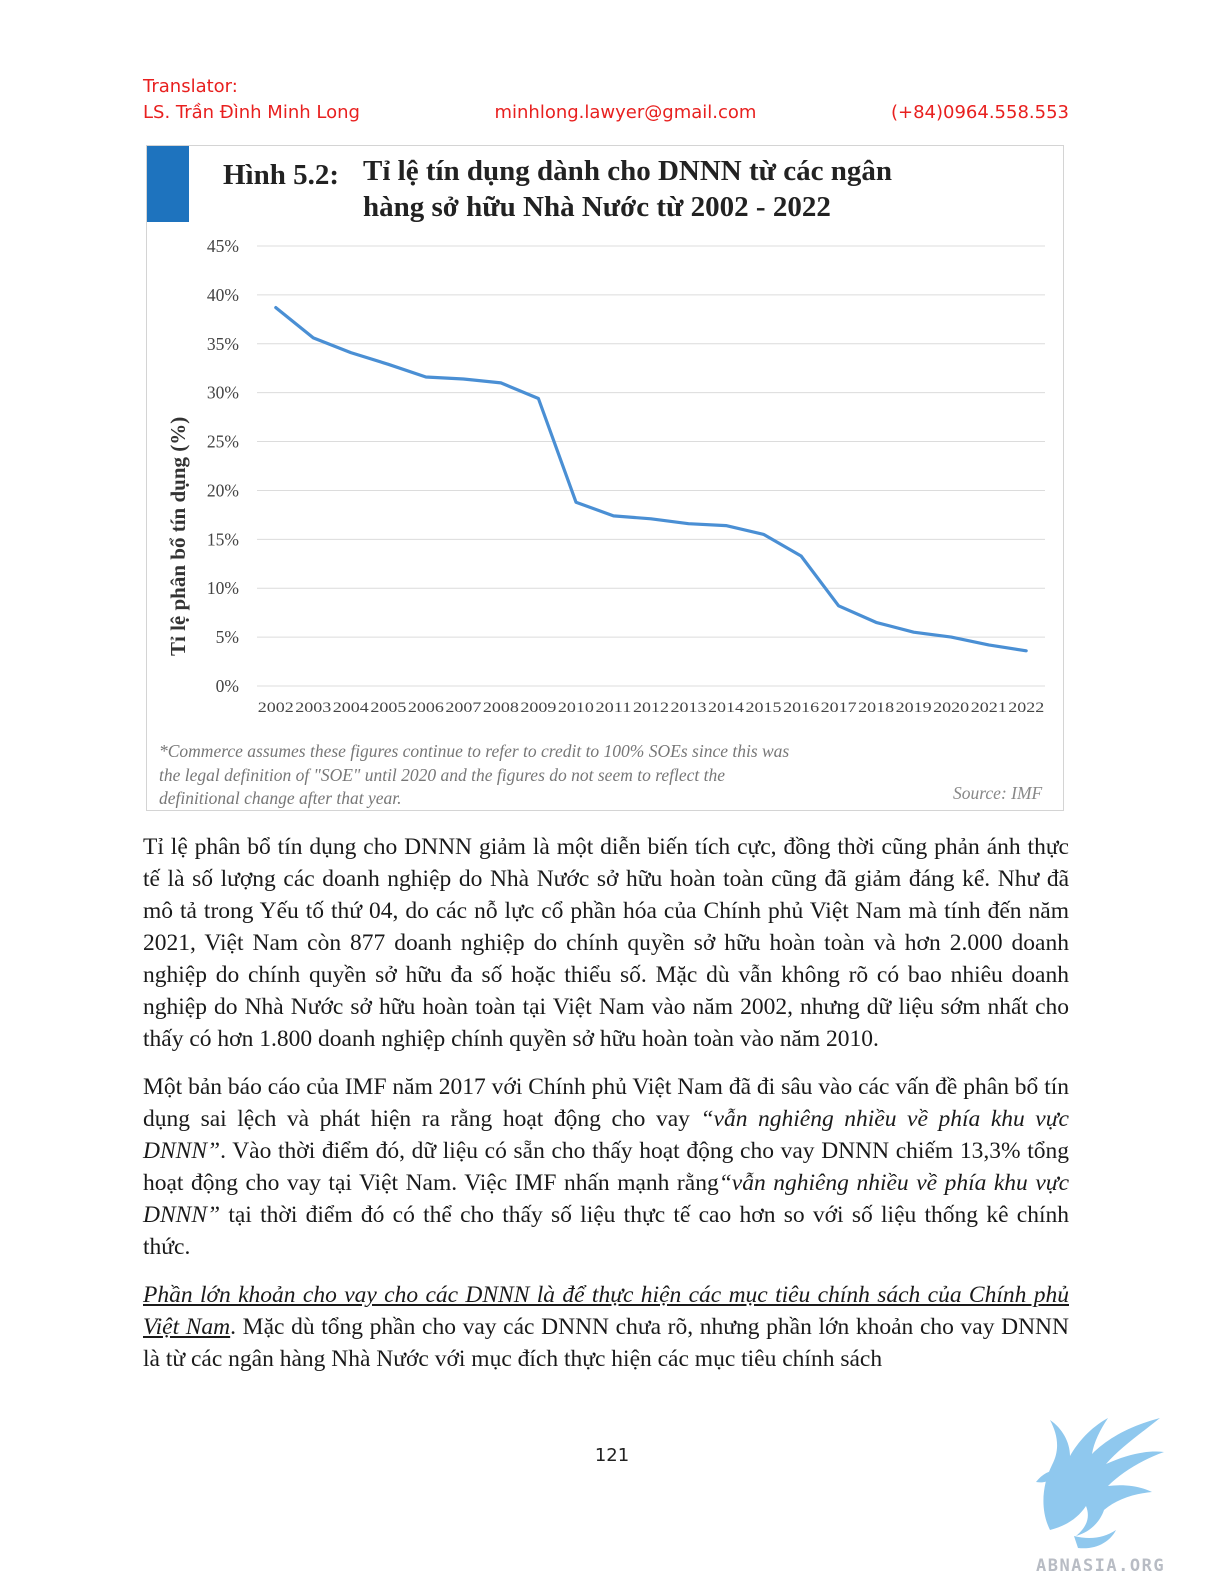  What do you see at coordinates (914, 708) in the screenshot?
I see `x-tick-label: 2019` at bounding box center [914, 708].